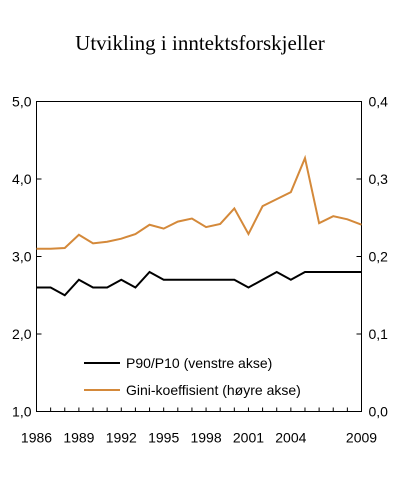 The image size is (400, 496). What do you see at coordinates (163, 438) in the screenshot?
I see `x-tick-label: 1995` at bounding box center [163, 438].